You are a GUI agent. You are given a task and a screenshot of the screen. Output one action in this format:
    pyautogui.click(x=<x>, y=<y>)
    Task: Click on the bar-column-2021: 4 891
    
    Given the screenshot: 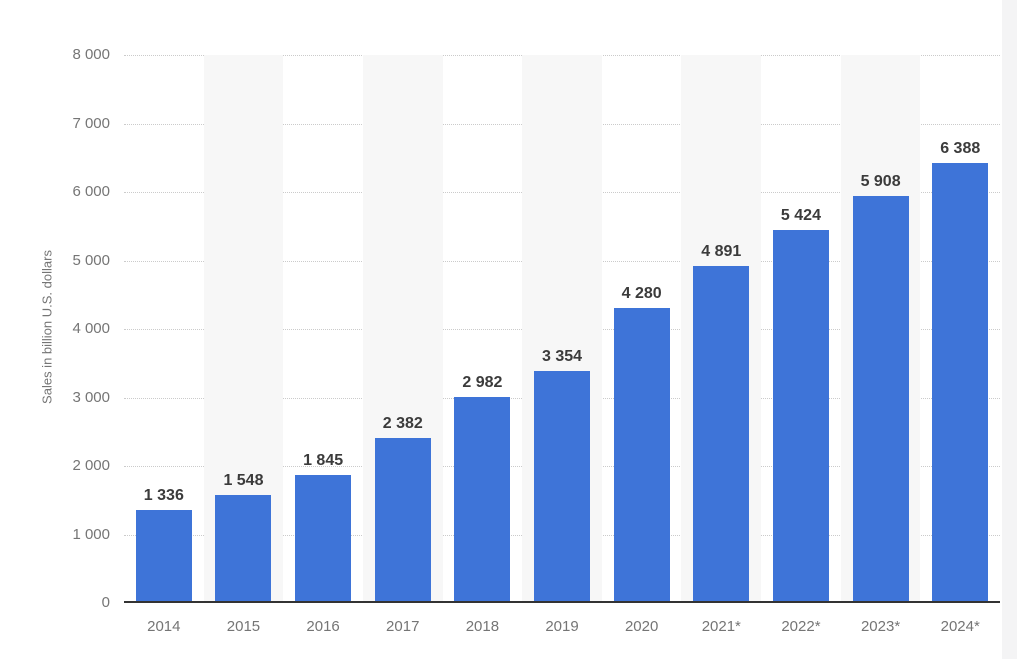 What is the action you would take?
    pyautogui.click(x=721, y=328)
    